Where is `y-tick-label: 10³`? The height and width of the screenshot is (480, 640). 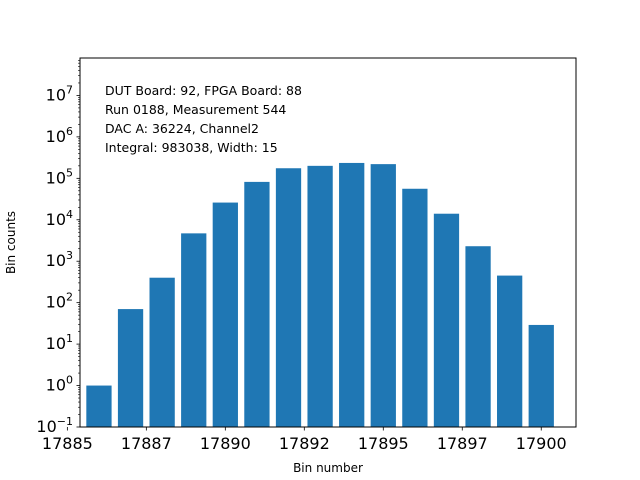 y-tick-label: 10³ is located at coordinates (59, 259).